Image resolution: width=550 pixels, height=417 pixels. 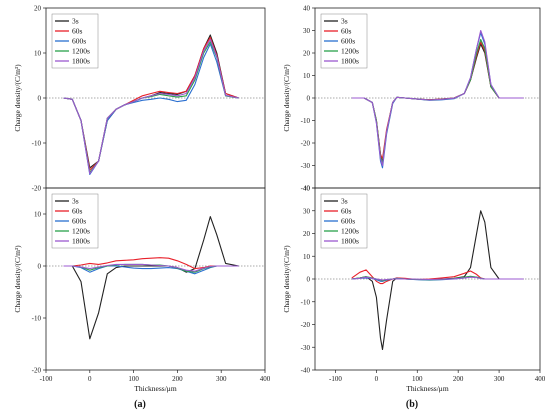 I want to click on series-line-60s, so click(x=151, y=103).